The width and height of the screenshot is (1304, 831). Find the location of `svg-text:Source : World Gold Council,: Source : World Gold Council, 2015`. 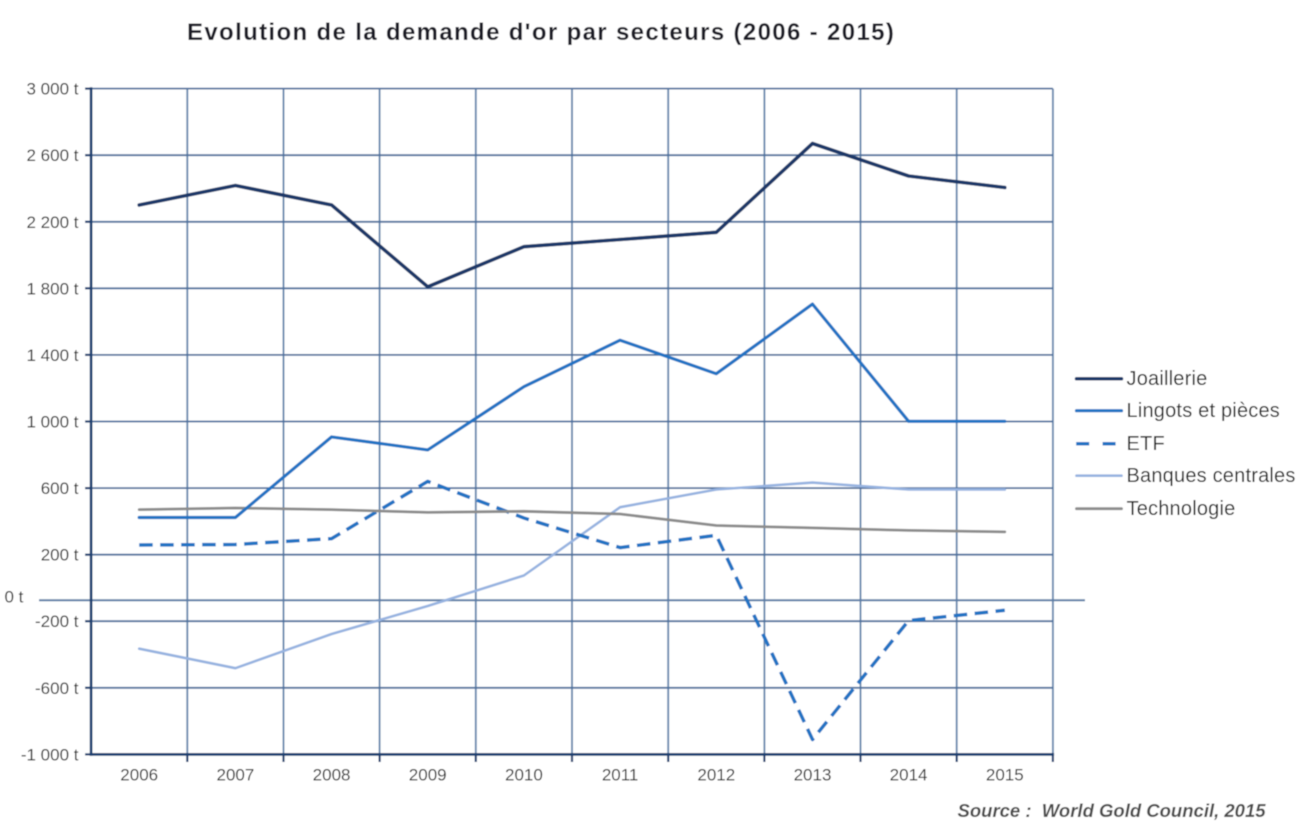

svg-text:Source : World Gold Council,: Source : World Gold Council, 2015 is located at coordinates (1112, 810).